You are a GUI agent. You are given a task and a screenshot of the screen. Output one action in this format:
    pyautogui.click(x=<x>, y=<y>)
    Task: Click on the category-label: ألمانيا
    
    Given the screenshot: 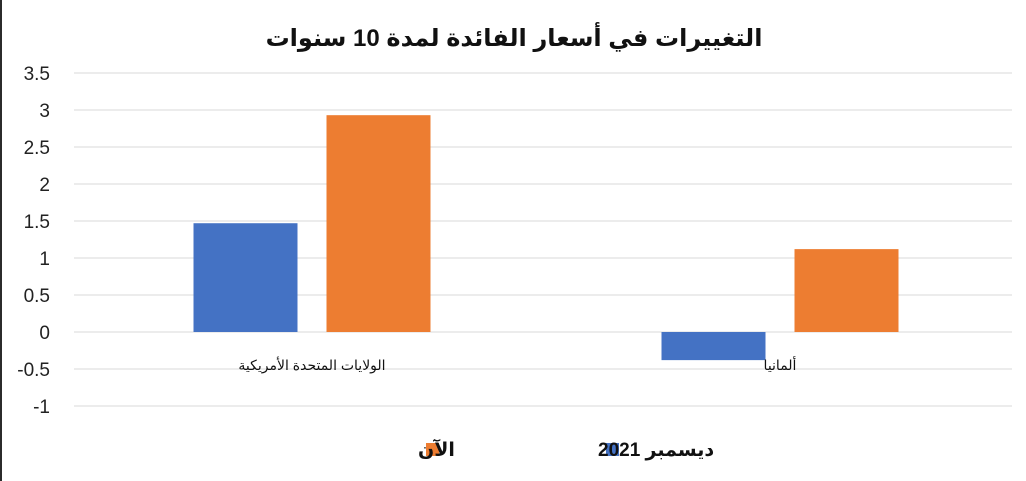 What is the action you would take?
    pyautogui.click(x=780, y=364)
    